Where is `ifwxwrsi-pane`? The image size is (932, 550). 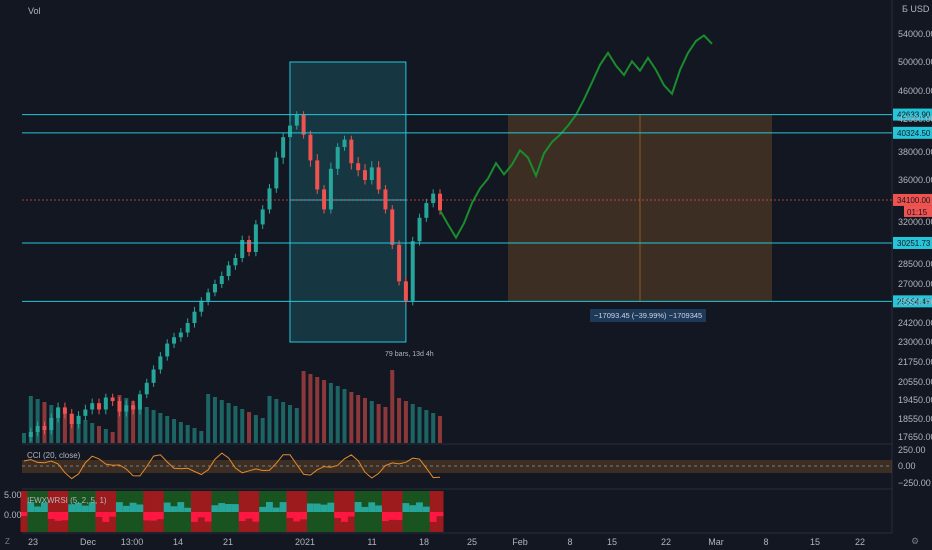 ifwxwrsi-pane is located at coordinates (232, 511).